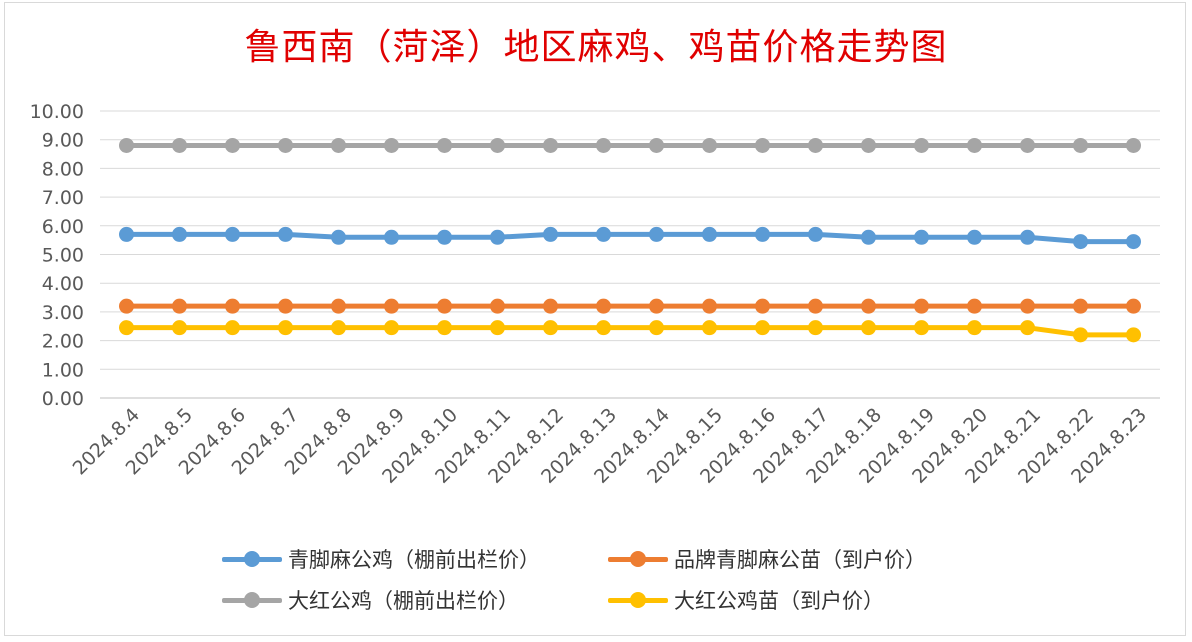  I want to click on y-tick-label: 3.00, so click(63, 313).